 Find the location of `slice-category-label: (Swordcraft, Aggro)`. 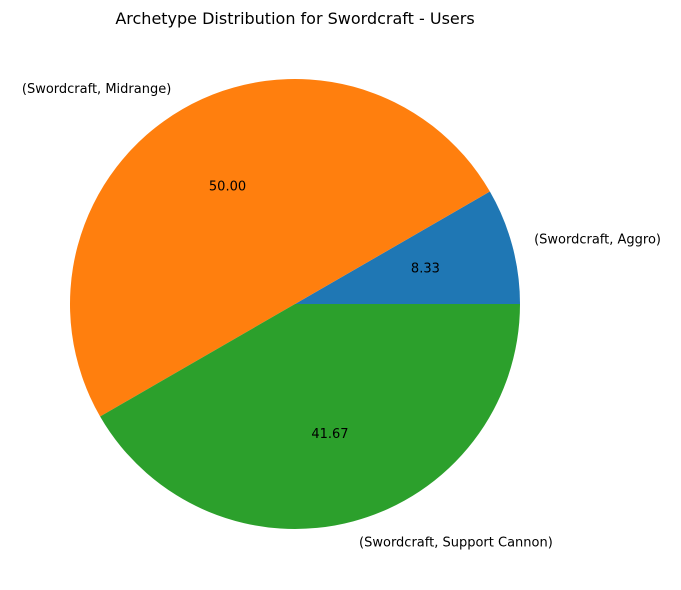

slice-category-label: (Swordcraft, Aggro) is located at coordinates (597, 239).